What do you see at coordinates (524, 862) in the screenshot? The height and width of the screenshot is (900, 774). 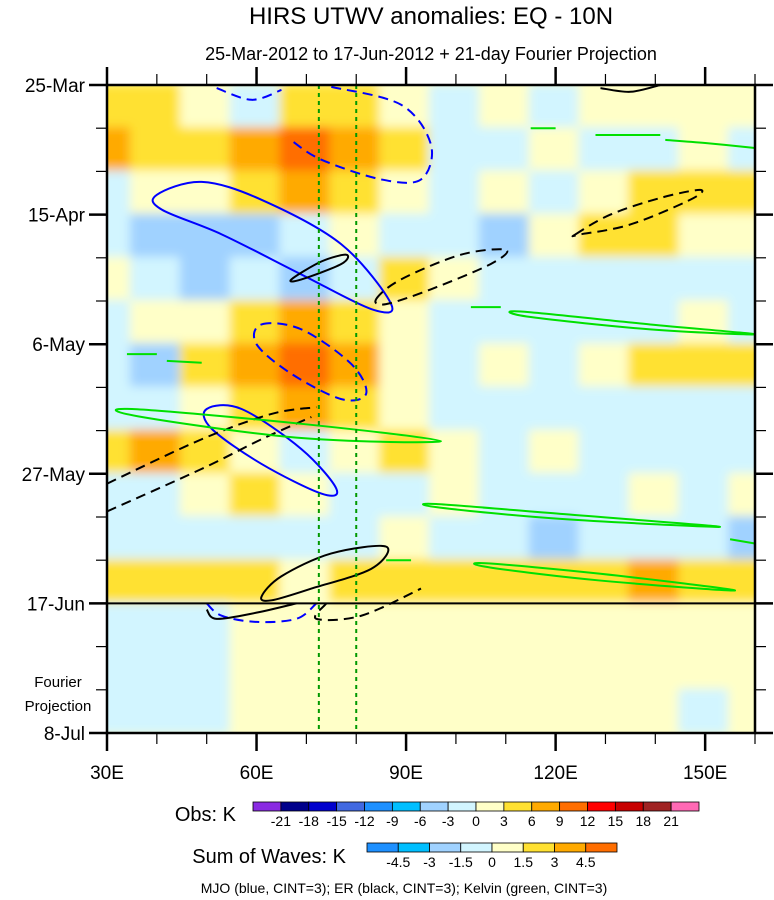 I see `waves-colorbar-level-label: 1.5` at bounding box center [524, 862].